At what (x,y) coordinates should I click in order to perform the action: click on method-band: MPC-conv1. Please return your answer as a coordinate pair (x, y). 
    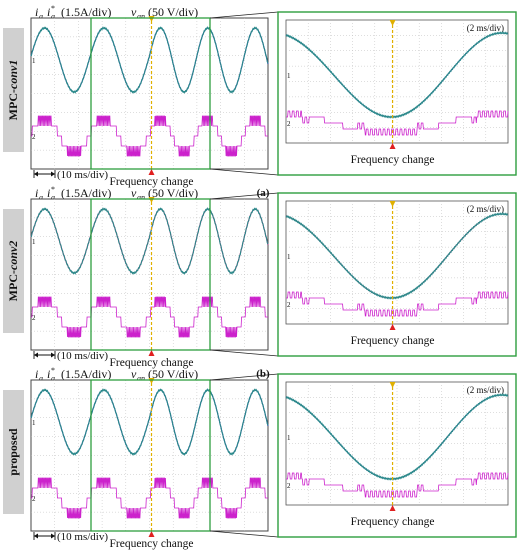
    Looking at the image, I should click on (13, 90).